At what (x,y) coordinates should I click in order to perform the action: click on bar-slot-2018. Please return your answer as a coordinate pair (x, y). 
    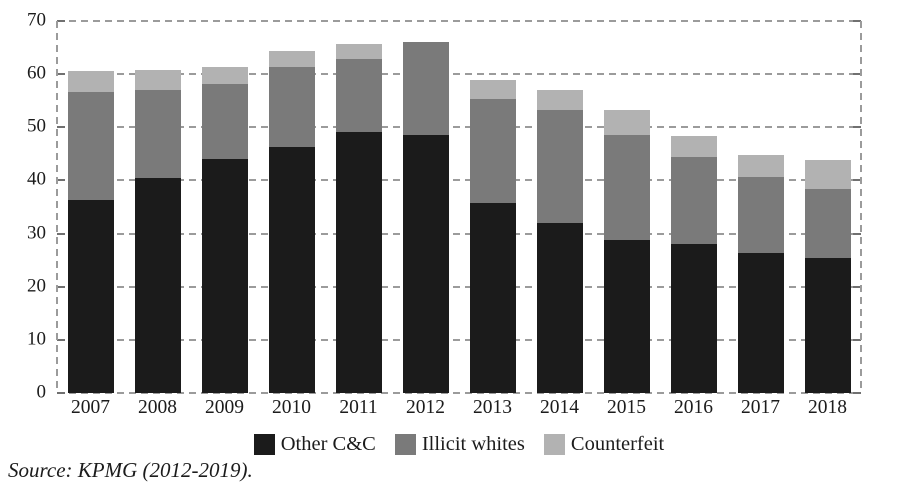
    Looking at the image, I should click on (827, 207).